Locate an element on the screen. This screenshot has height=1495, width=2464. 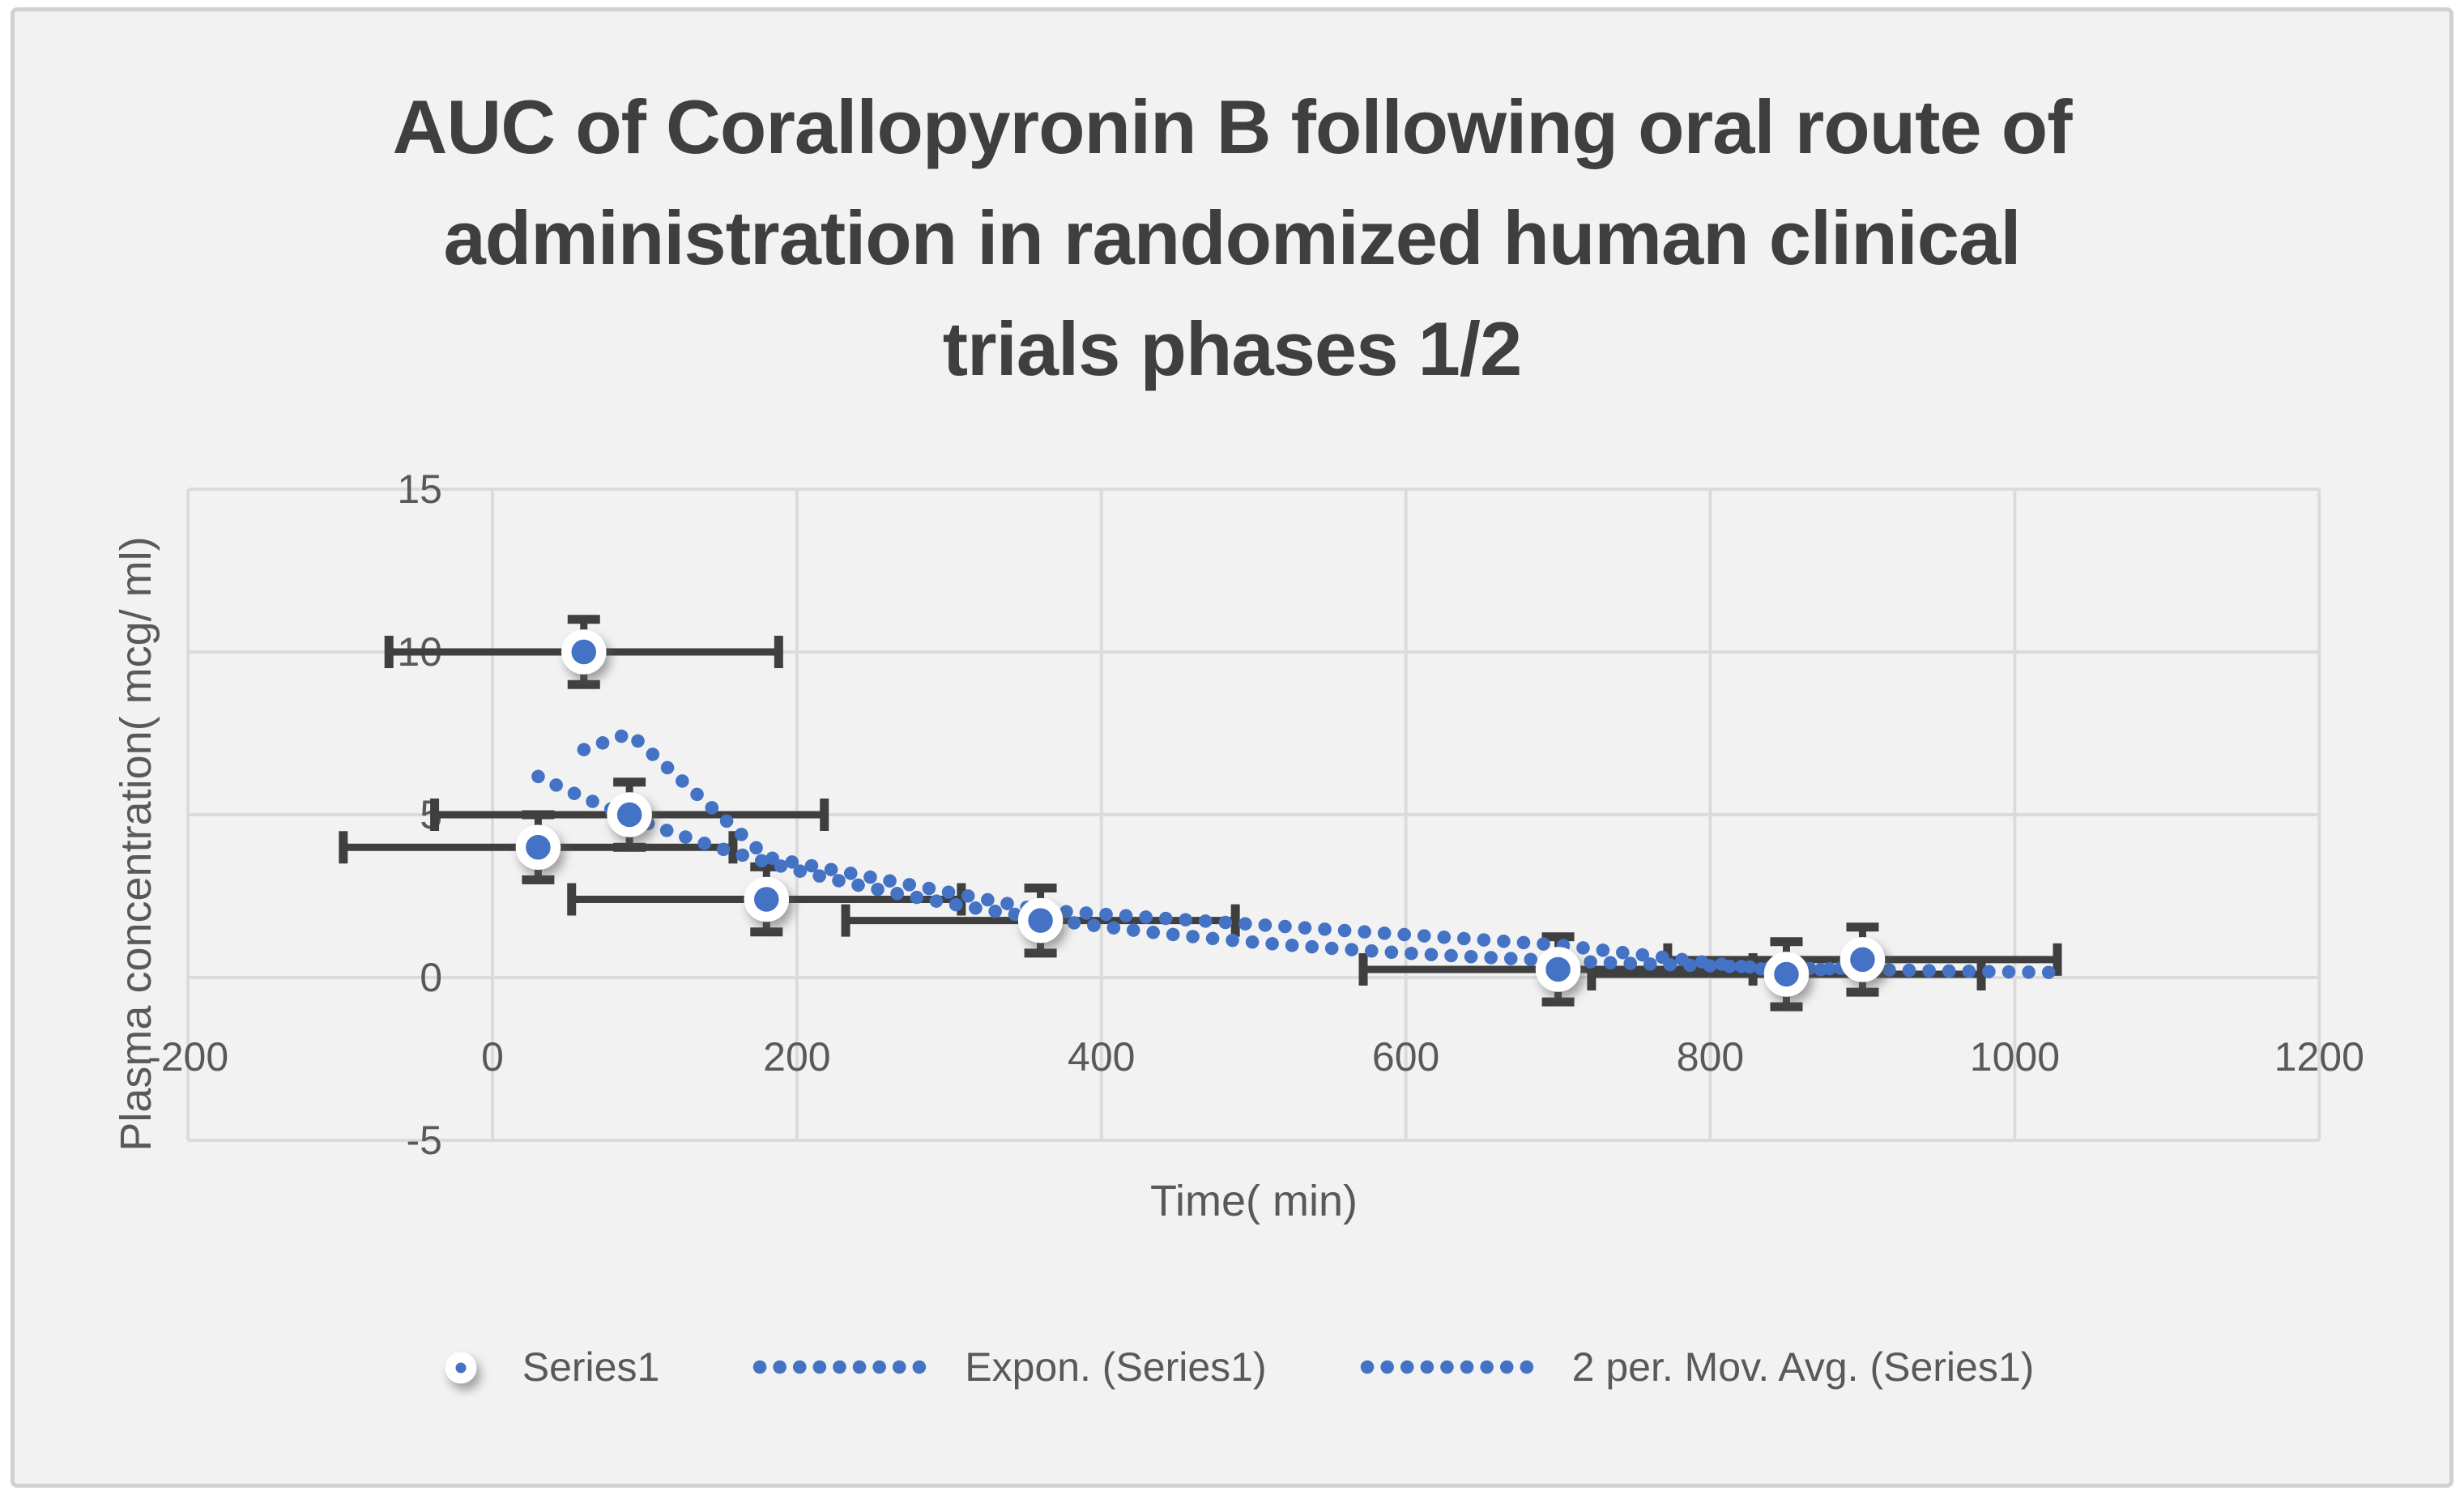
x-axis-title: Time( min) is located at coordinates (1254, 1201).